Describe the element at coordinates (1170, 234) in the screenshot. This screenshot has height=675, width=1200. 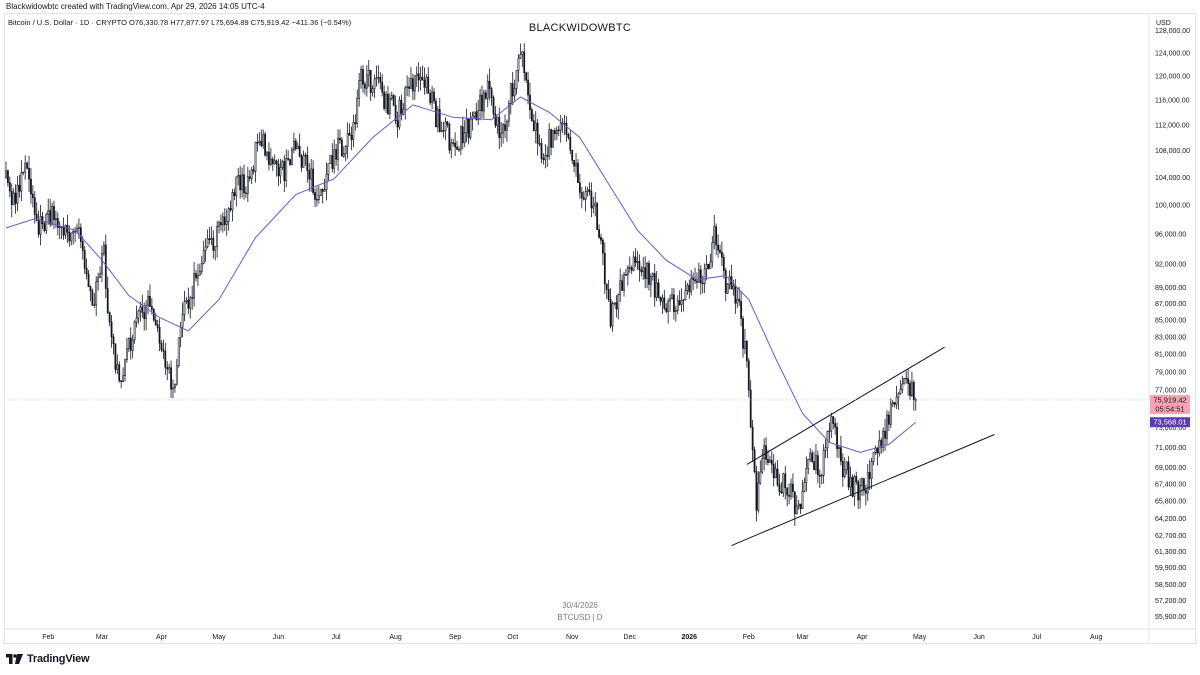
I see `price-axis-tick-label: 96,000.00` at that location.